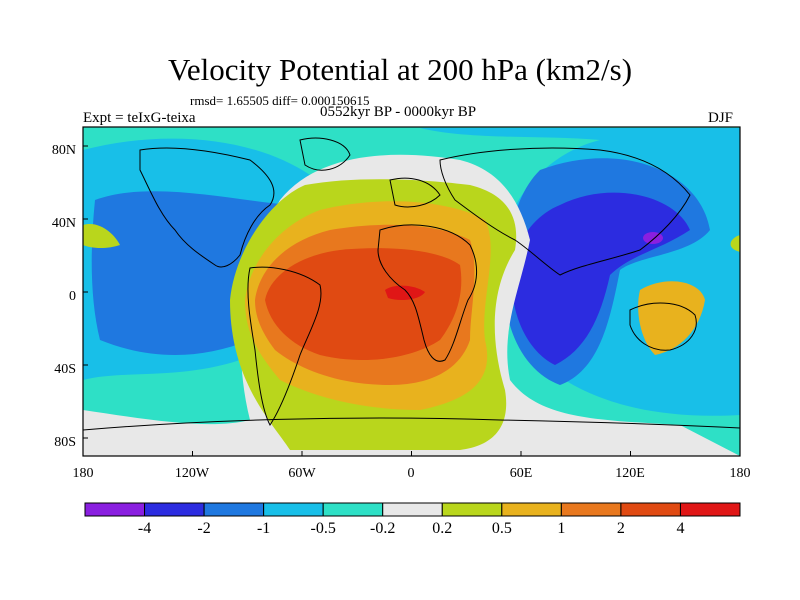  I want to click on lat-tick-label: 40S, so click(65, 369).